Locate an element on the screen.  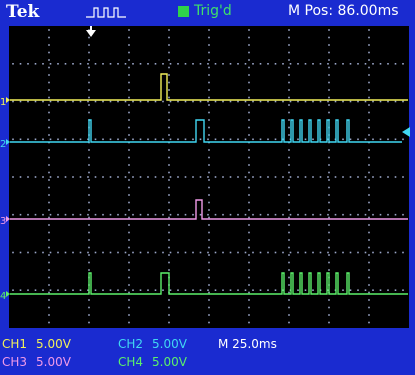
brand-logo: Tek is located at coordinates (23, 12).